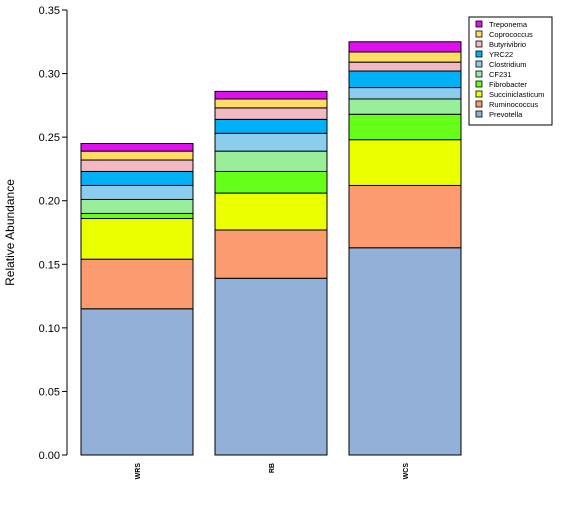 This screenshot has width=570, height=505. Describe the element at coordinates (137, 382) in the screenshot. I see `bar-segment-prevotella-wrs` at that location.